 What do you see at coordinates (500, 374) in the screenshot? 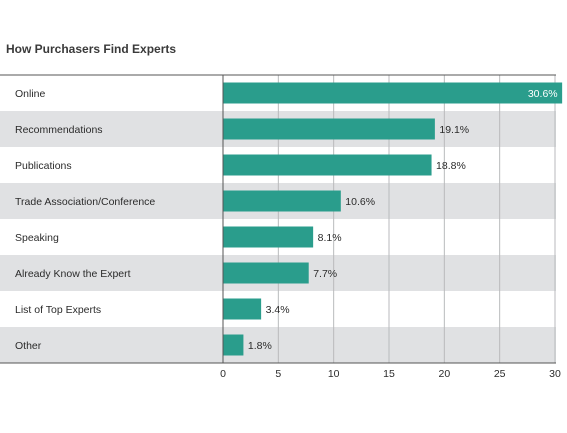
I see `x-tick-label: 25` at bounding box center [500, 374].